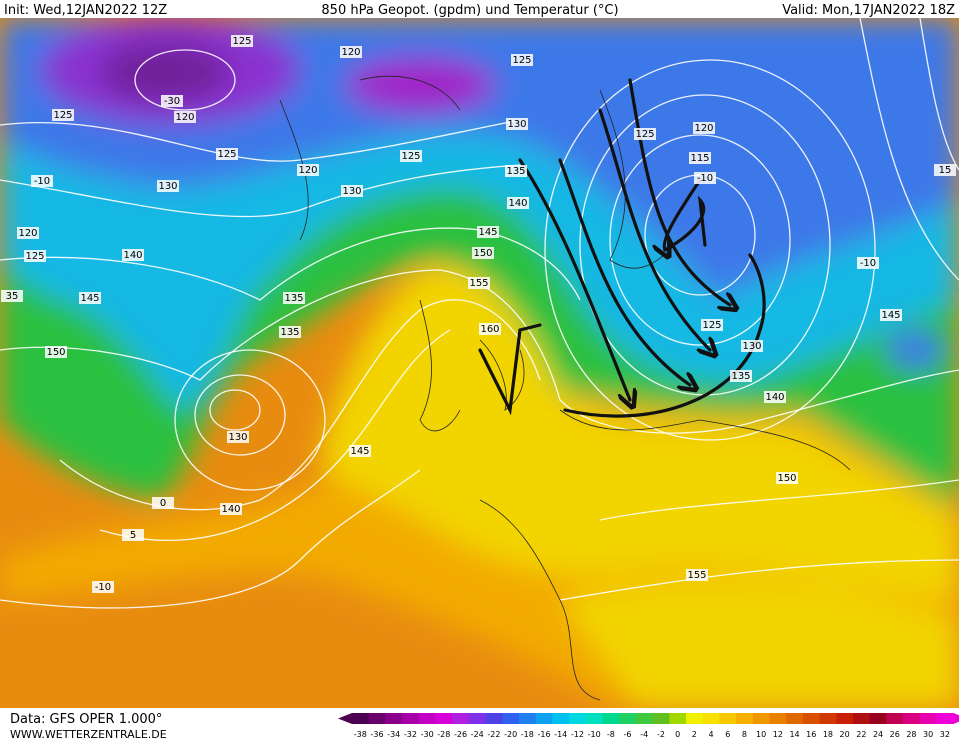 This screenshot has width=959, height=741. Describe the element at coordinates (694, 734) in the screenshot. I see `colorbar-label: 2` at that location.